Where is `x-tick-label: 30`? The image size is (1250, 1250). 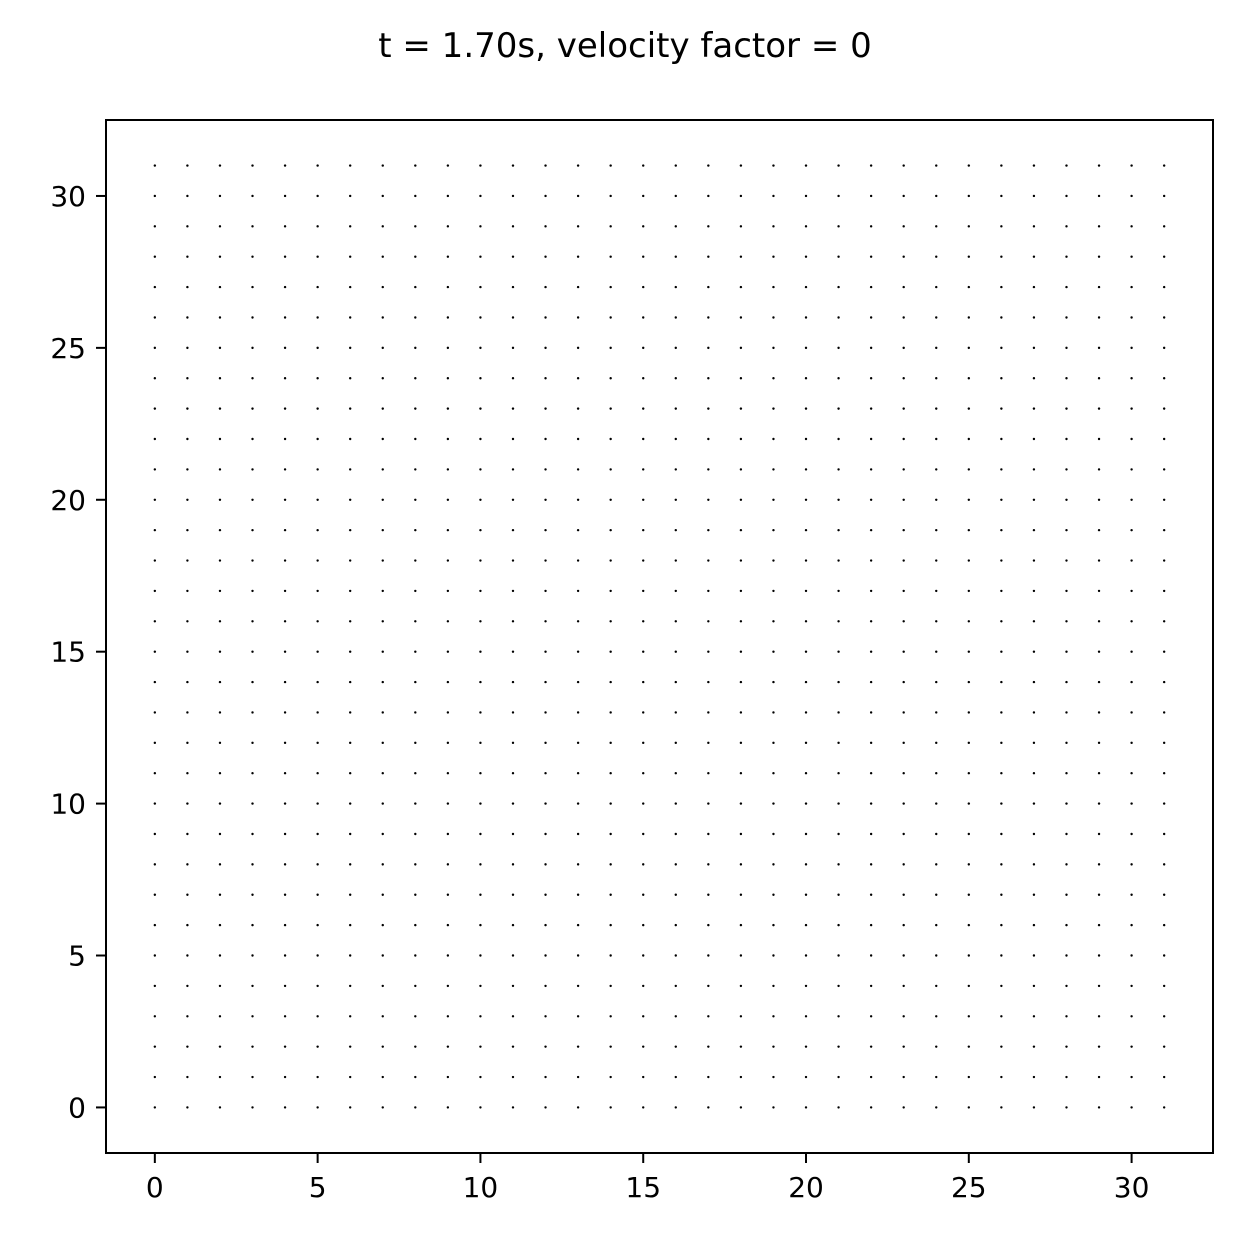
x-tick-label: 30 is located at coordinates (1132, 1187).